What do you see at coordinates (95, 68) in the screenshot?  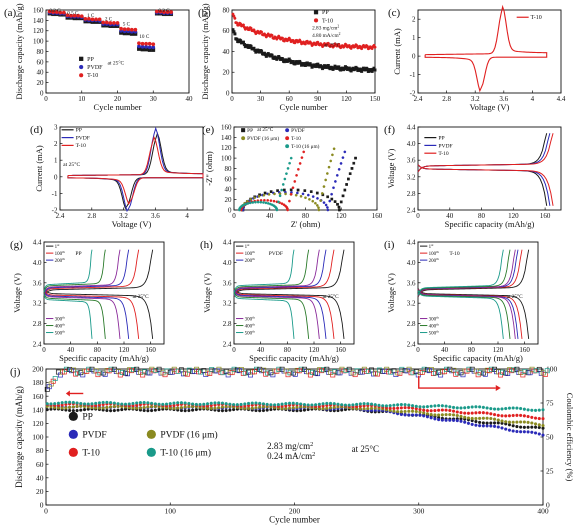 I see `legend-label: PVDF` at bounding box center [95, 68].